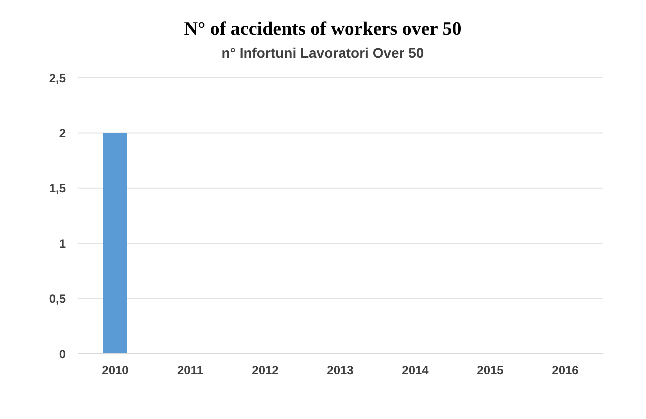 Image resolution: width=646 pixels, height=419 pixels. What do you see at coordinates (323, 30) in the screenshot?
I see `chart-title: N° of accidents of workers over 50` at bounding box center [323, 30].